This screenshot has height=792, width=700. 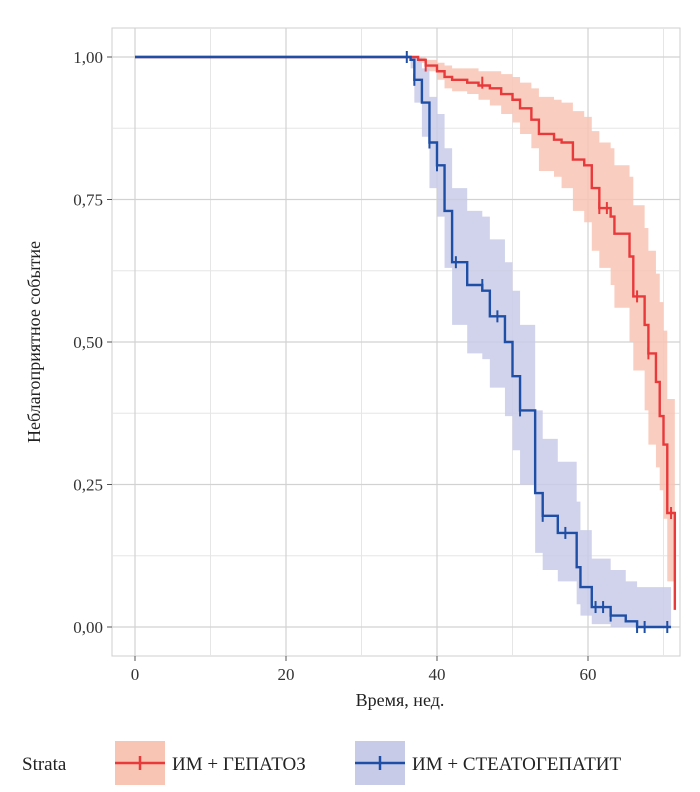 I want to click on legend-title: Strata, so click(x=44, y=764).